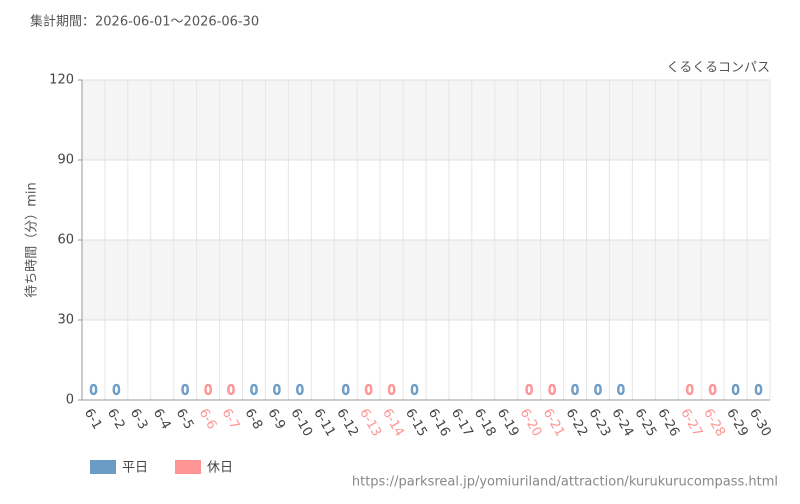 Image resolution: width=800 pixels, height=504 pixels. What do you see at coordinates (135, 468) in the screenshot?
I see `legend-label: 平日` at bounding box center [135, 468].